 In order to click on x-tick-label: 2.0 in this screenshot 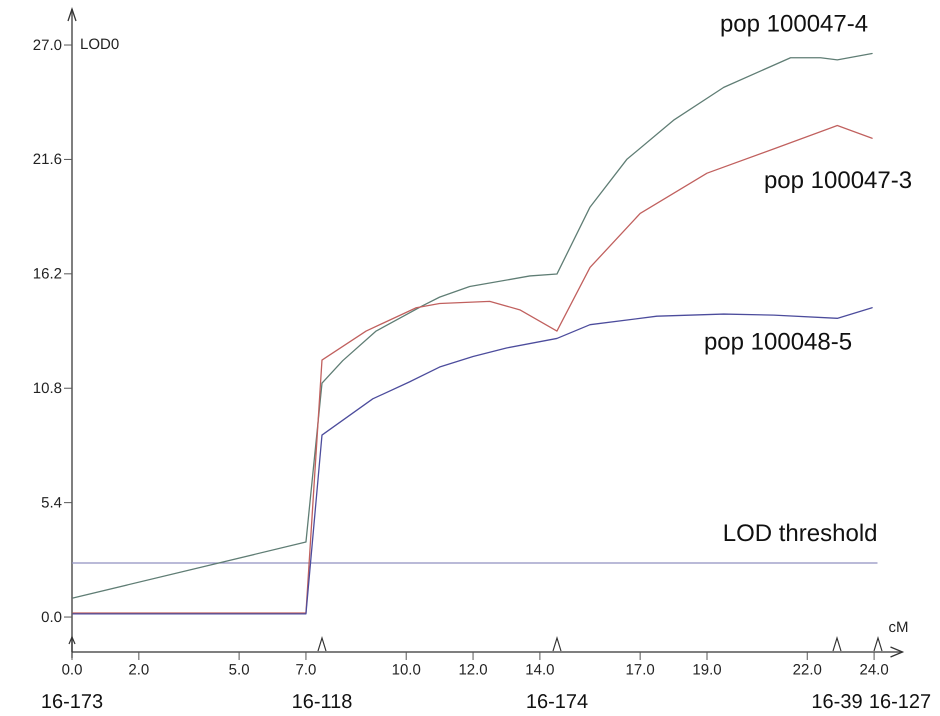, I will do `click(139, 670)`.